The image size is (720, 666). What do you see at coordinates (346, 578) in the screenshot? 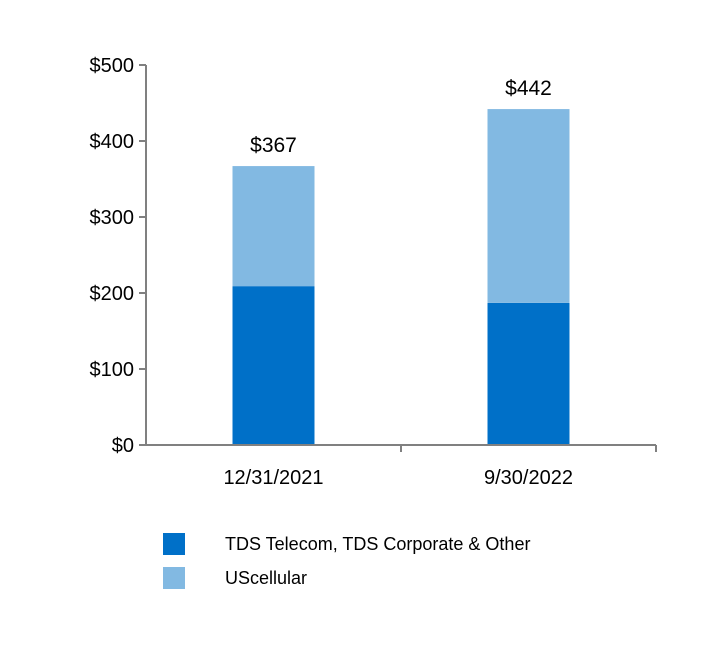
I see `legend-item-uscellular: UScellular` at bounding box center [346, 578].